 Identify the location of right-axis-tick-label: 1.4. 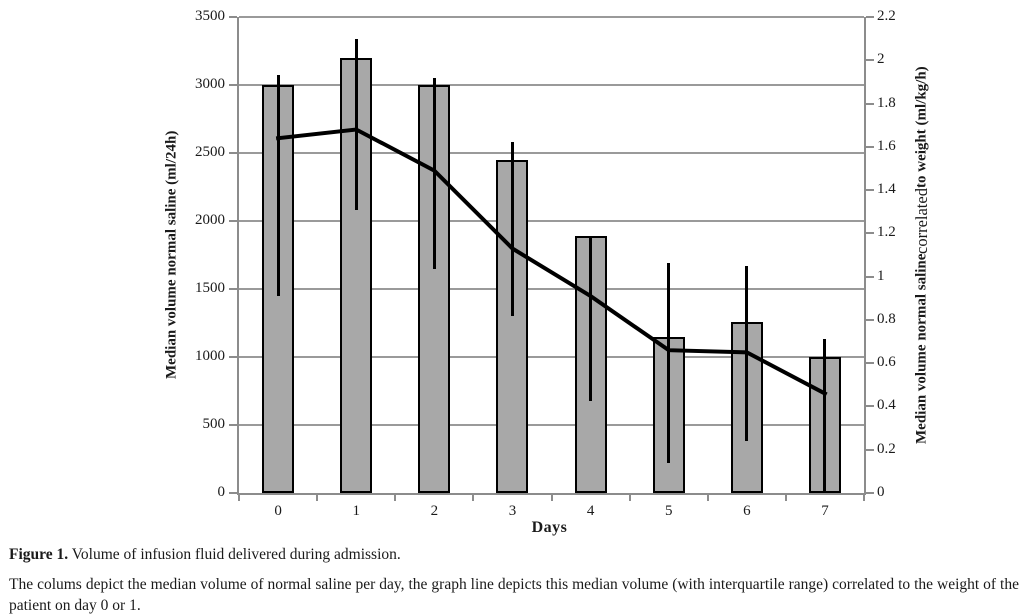
(886, 189).